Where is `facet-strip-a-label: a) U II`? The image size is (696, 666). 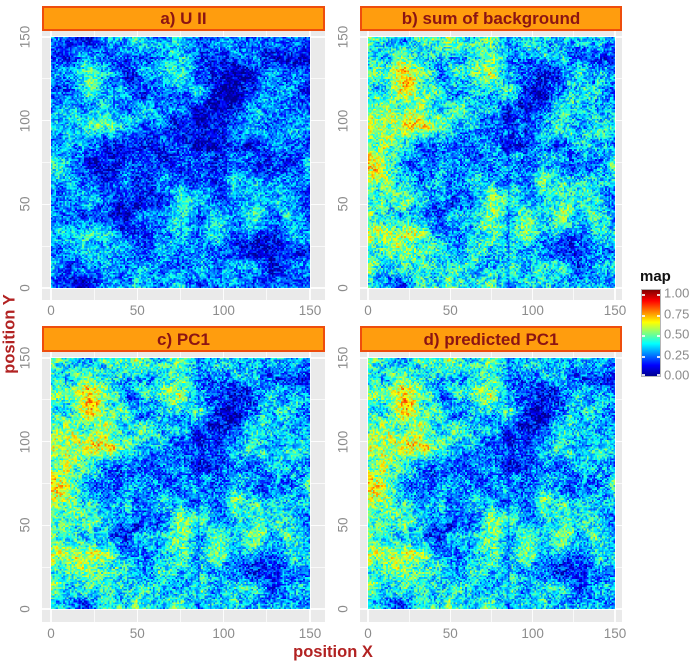 facet-strip-a-label: a) U II is located at coordinates (183, 18).